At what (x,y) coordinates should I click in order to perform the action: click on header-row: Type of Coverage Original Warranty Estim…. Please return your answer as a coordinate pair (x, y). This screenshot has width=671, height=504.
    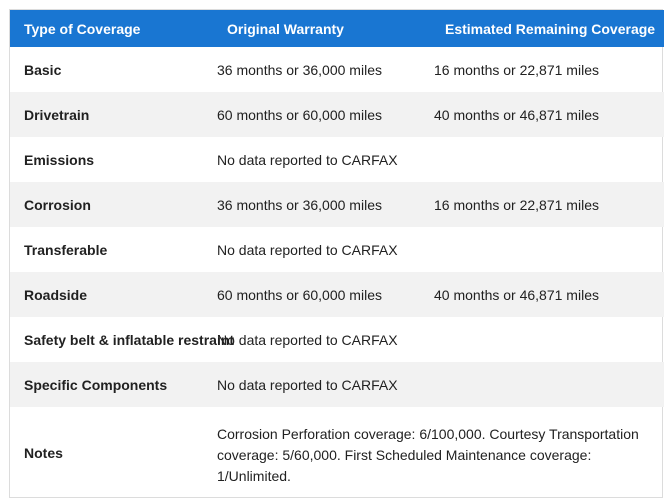
    Looking at the image, I should click on (337, 28).